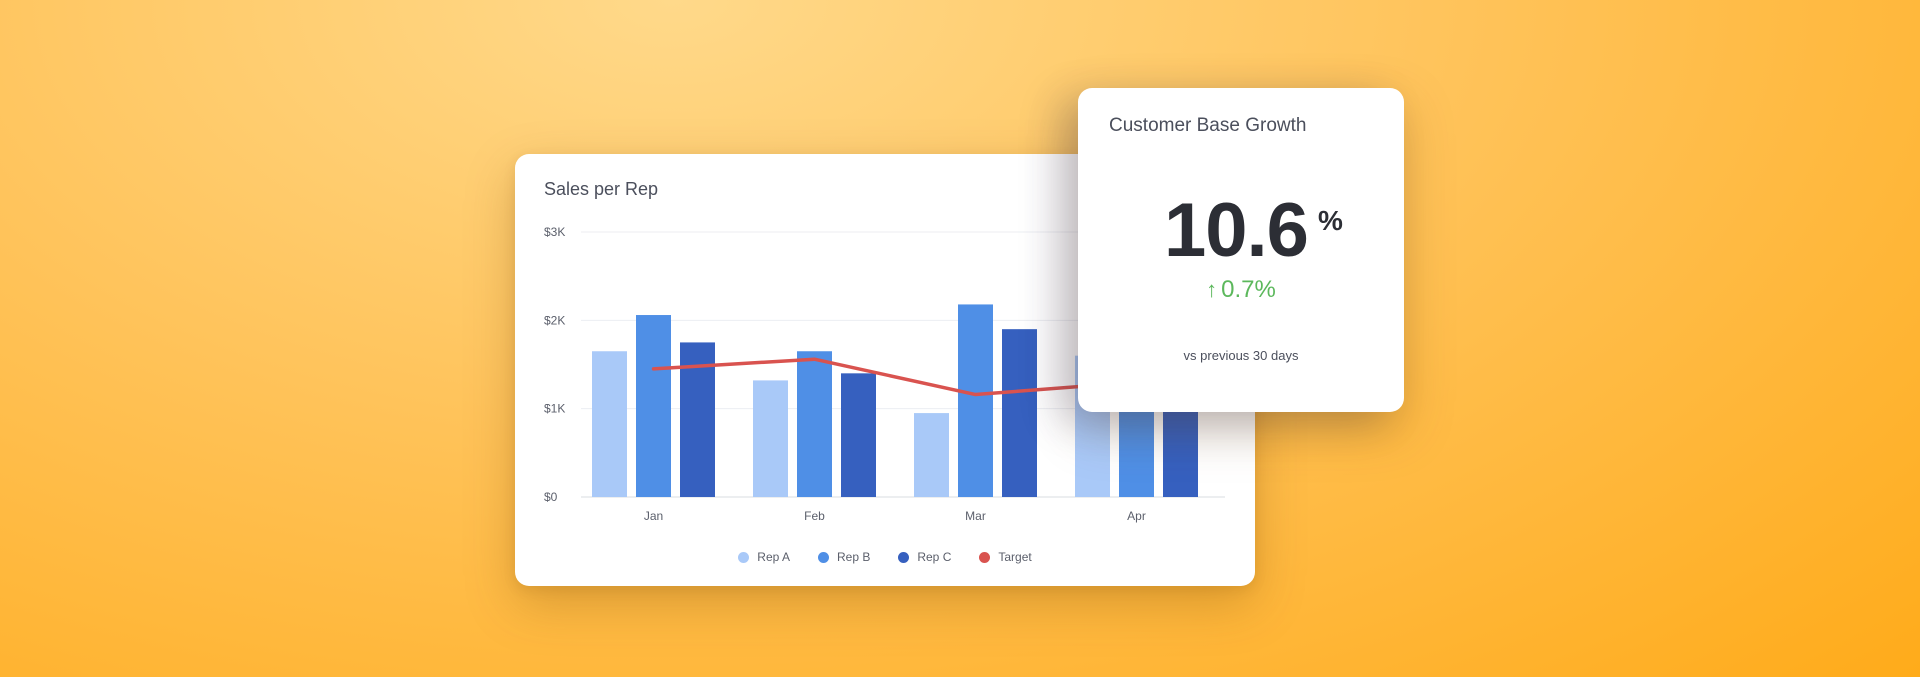  Describe the element at coordinates (1330, 220) in the screenshot. I see `kpi-unit: %` at that location.